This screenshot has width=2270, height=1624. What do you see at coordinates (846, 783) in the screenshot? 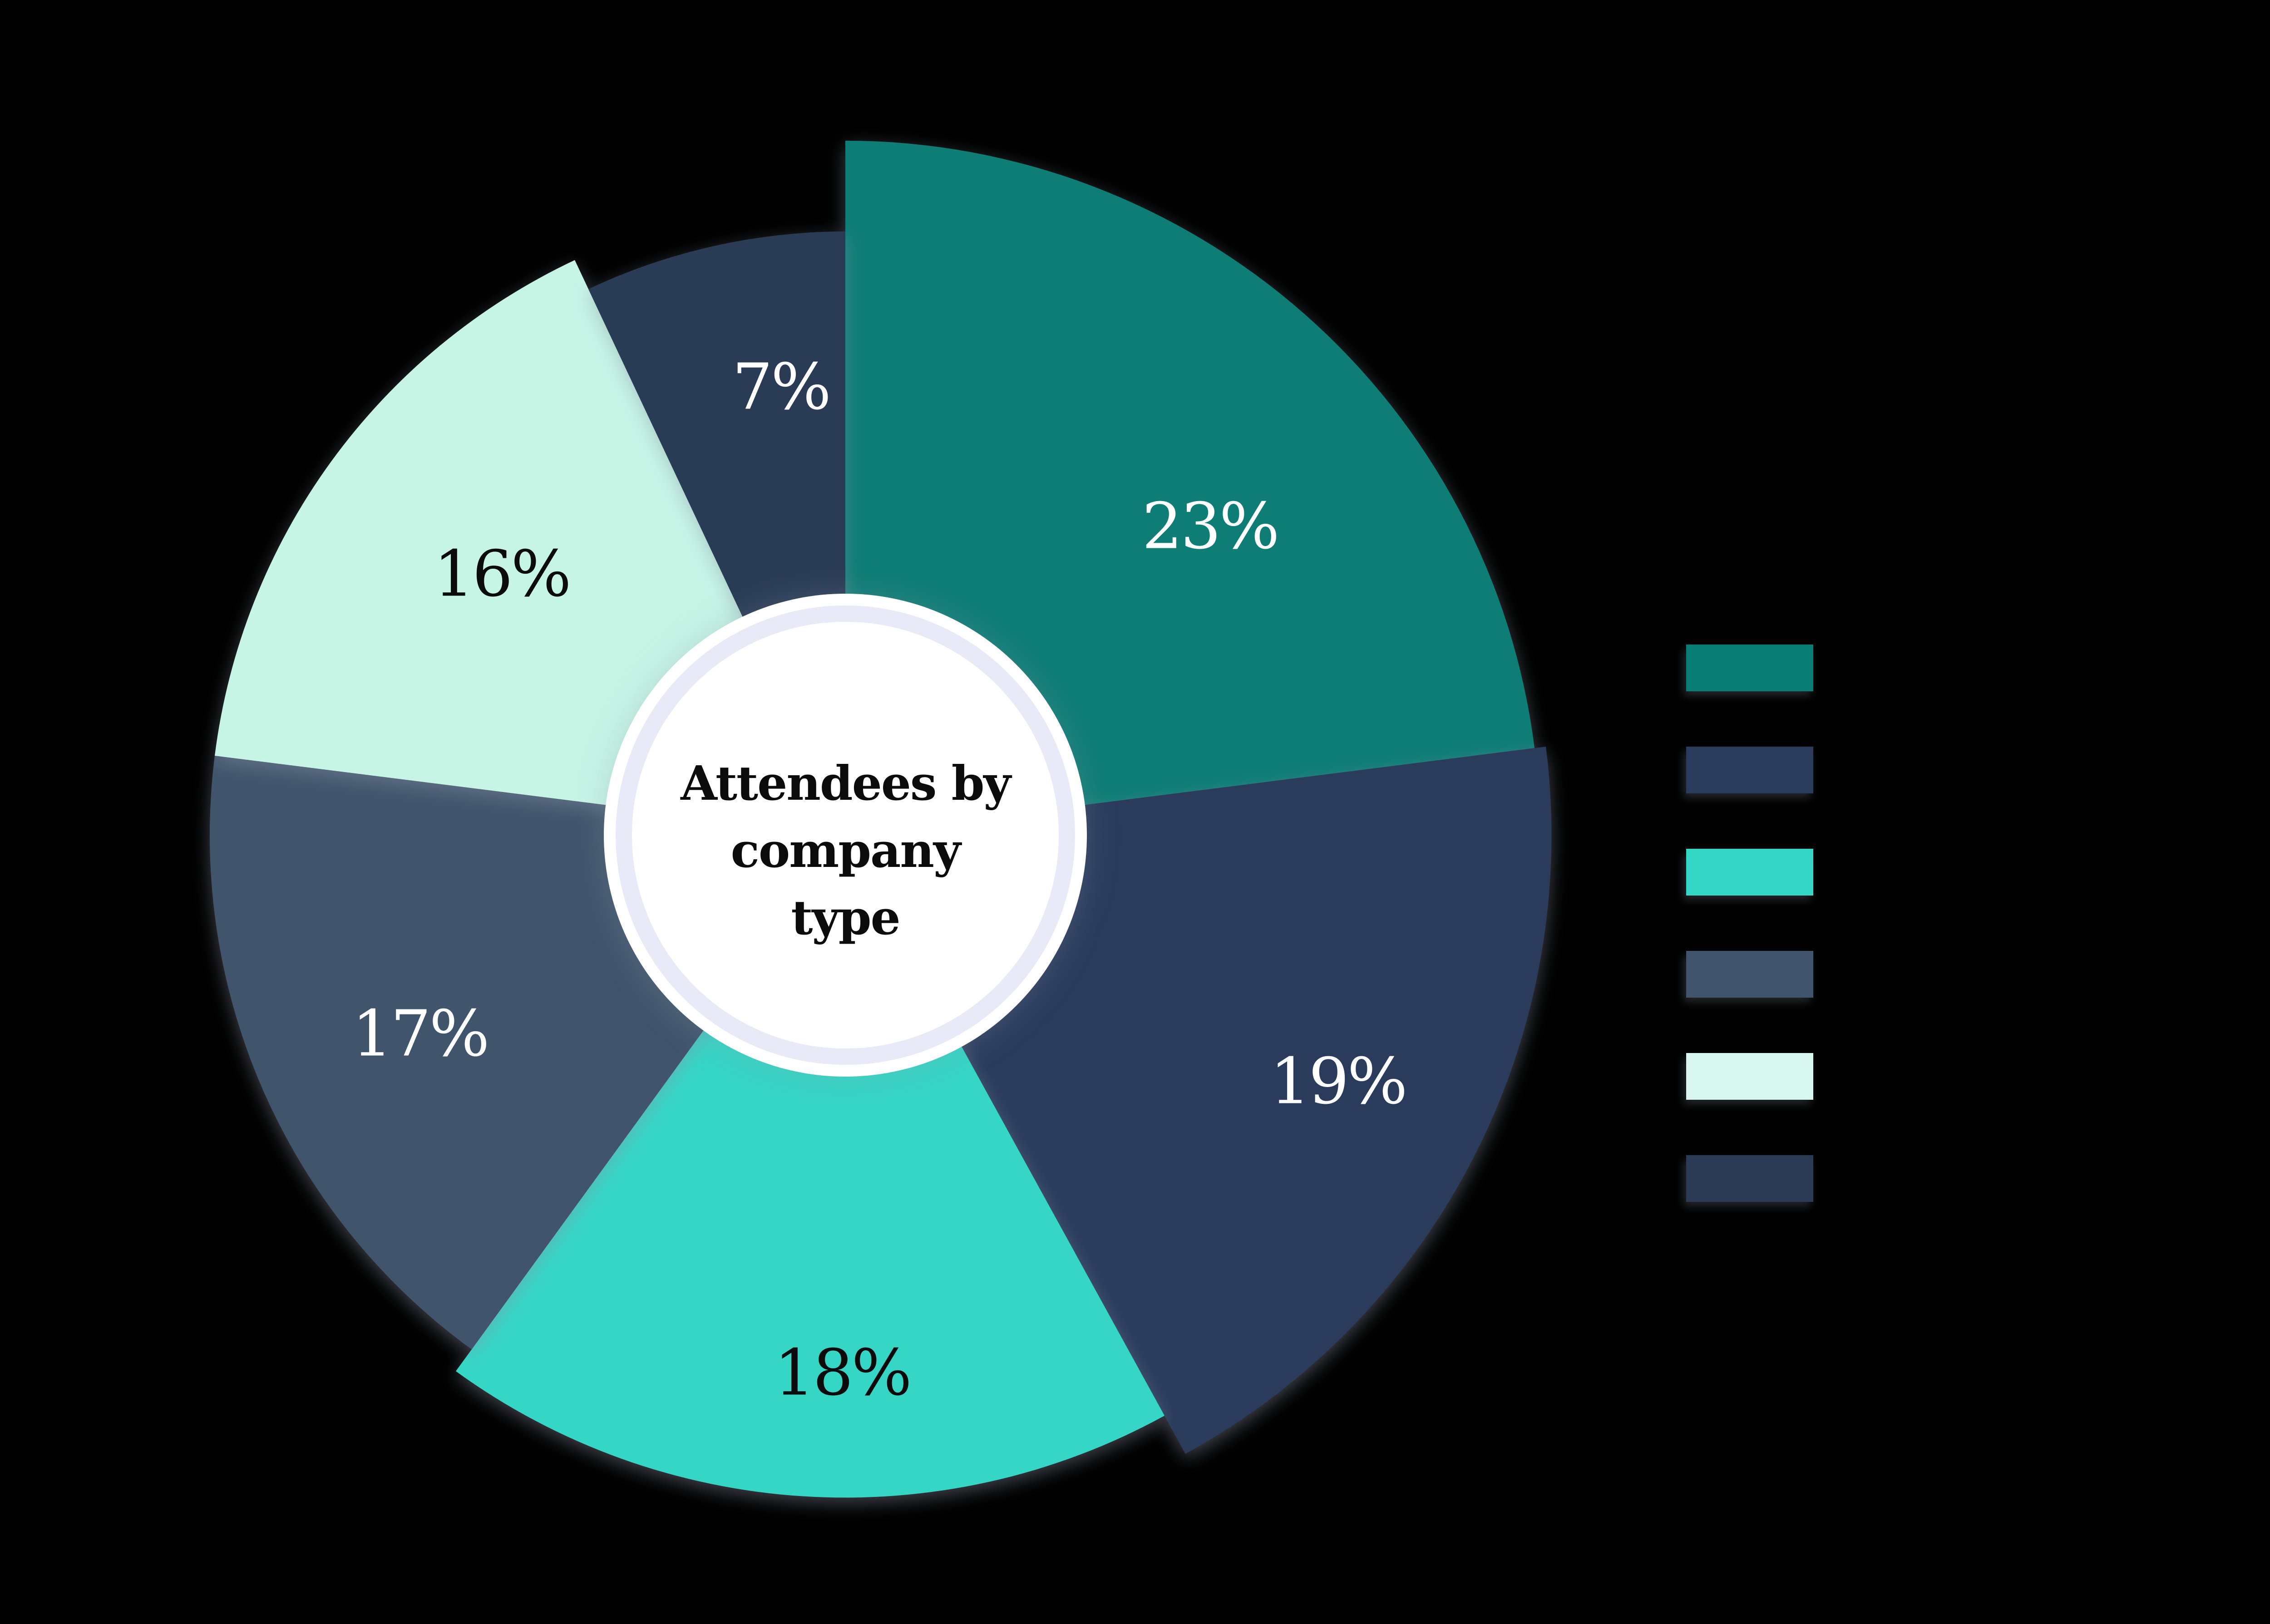
I see `chart-title-line-1: Attendees by` at bounding box center [846, 783].